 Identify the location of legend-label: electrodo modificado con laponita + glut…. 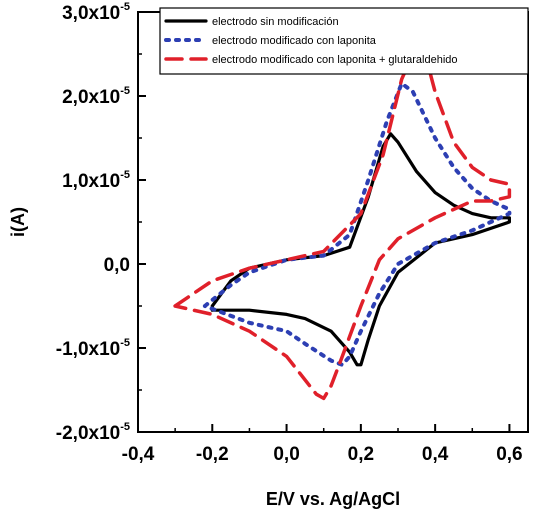
(335, 60).